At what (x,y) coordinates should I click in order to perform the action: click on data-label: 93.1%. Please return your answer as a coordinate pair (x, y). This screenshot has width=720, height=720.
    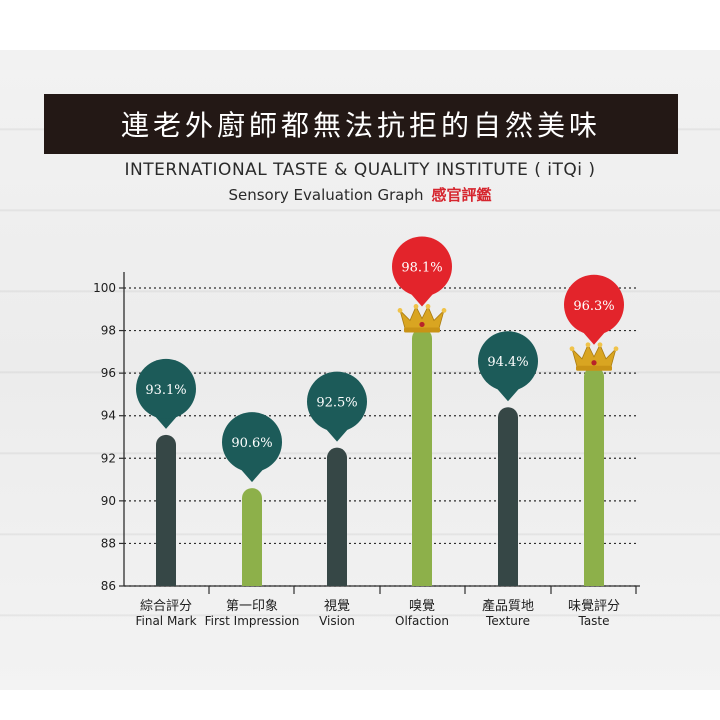
    Looking at the image, I should click on (165, 390).